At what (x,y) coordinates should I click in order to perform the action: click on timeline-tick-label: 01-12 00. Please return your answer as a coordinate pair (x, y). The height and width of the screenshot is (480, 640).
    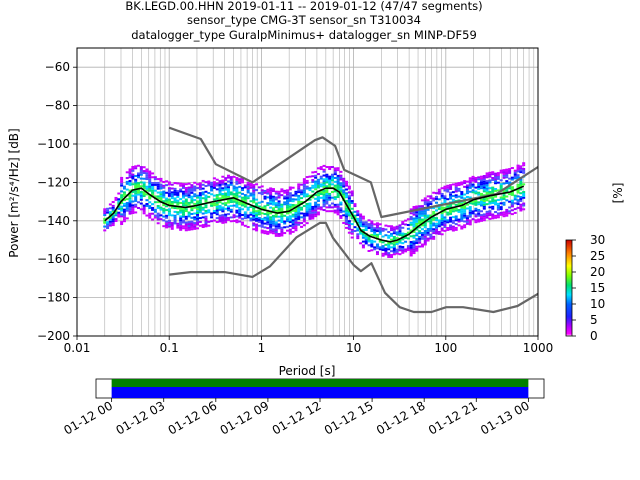
    Looking at the image, I should click on (88, 417).